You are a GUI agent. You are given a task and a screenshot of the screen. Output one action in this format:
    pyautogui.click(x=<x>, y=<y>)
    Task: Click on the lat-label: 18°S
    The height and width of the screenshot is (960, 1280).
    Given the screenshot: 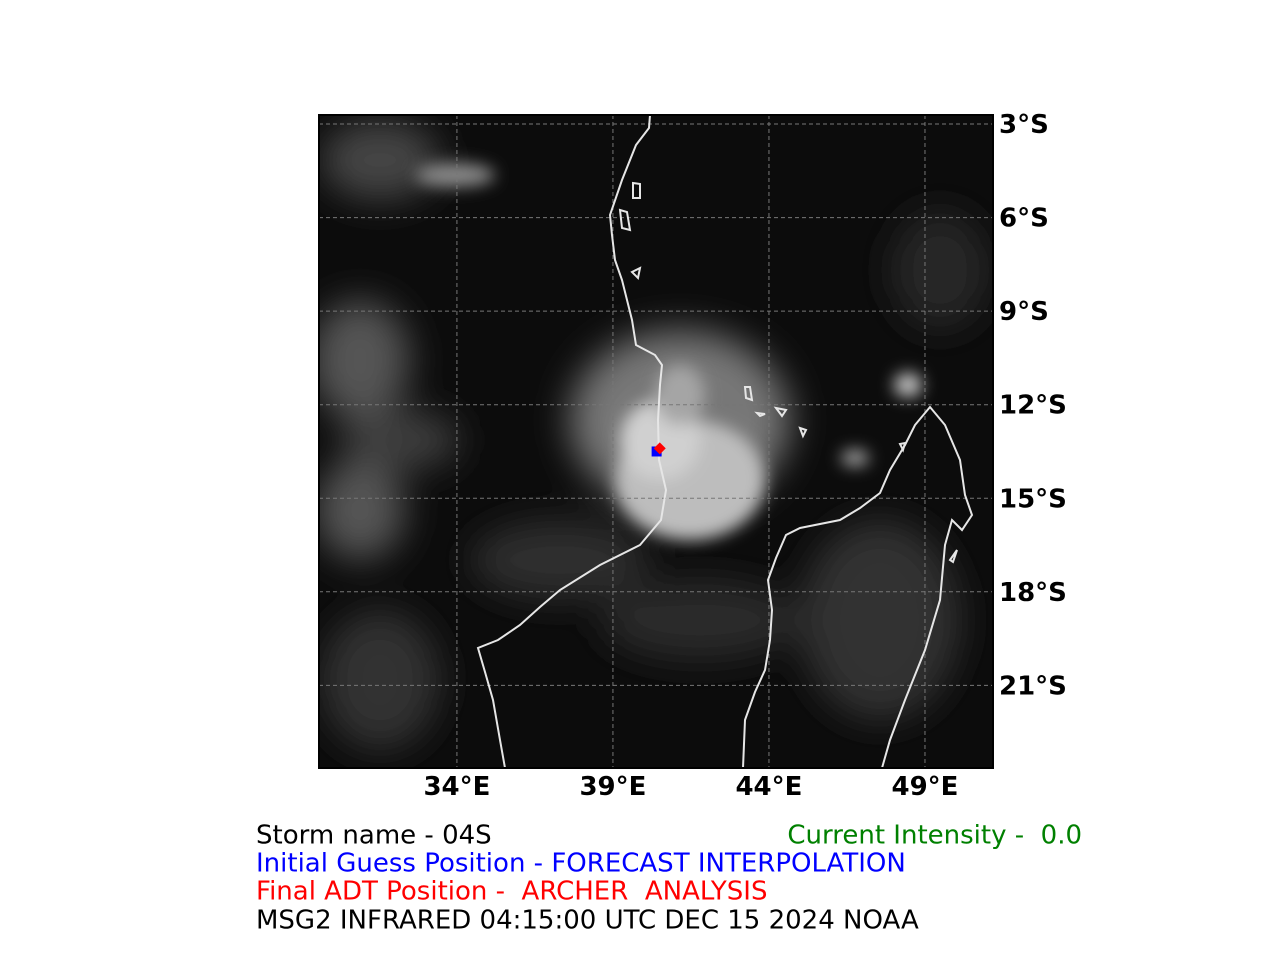 What is the action you would take?
    pyautogui.click(x=1033, y=593)
    